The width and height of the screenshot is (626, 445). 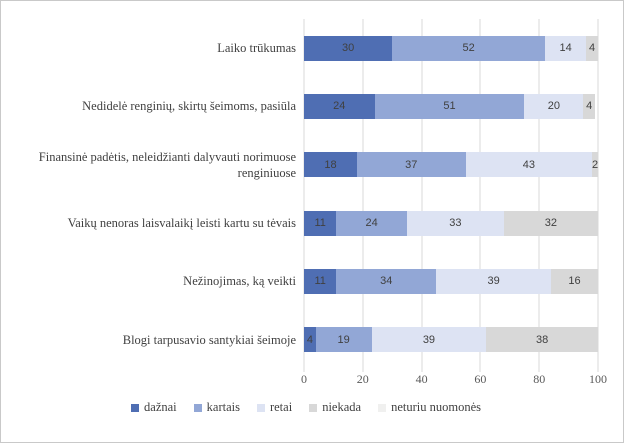 What do you see at coordinates (454, 380) in the screenshot?
I see `x-axis: 0 20 40 60 80 100` at bounding box center [454, 380].